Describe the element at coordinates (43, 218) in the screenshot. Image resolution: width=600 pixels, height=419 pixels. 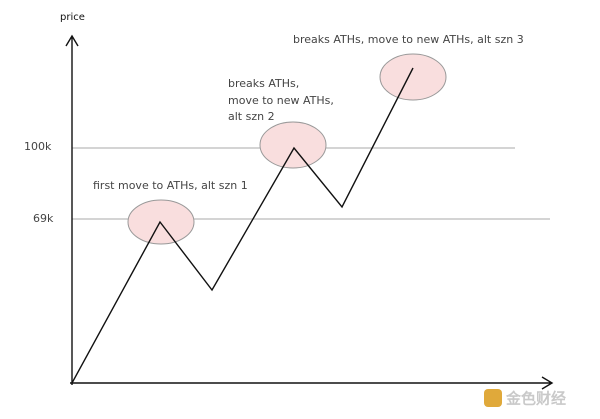
I see `level-label: 69k` at that location.